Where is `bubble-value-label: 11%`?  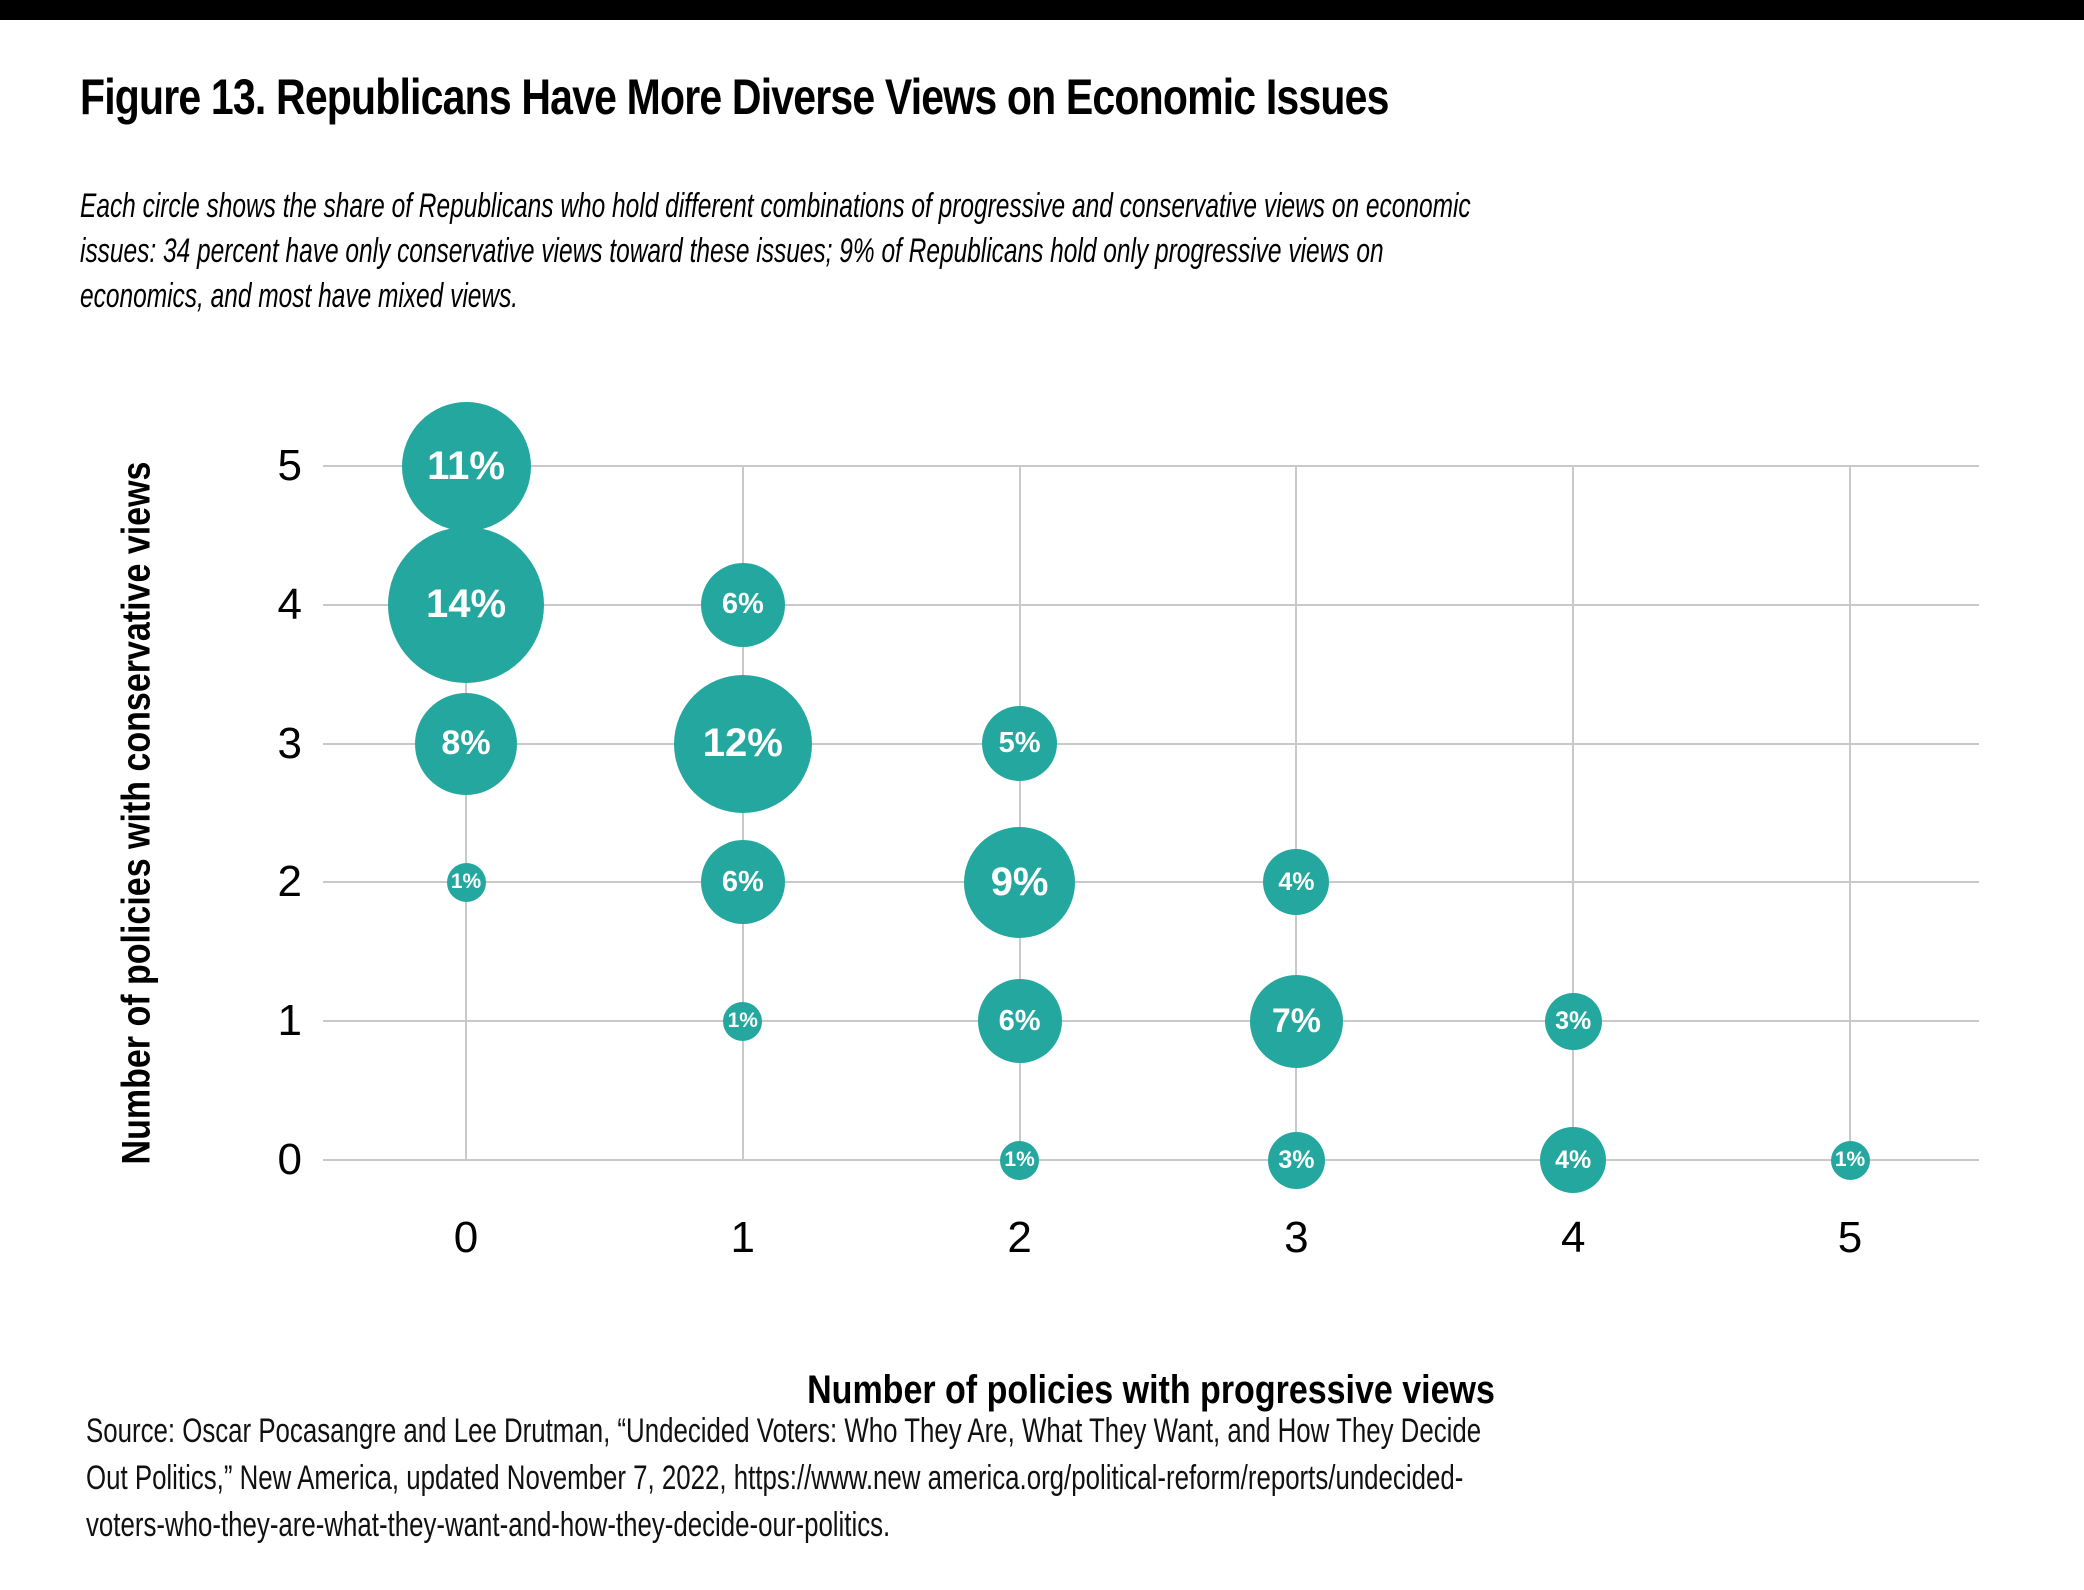
bubble-value-label: 11% is located at coordinates (466, 465).